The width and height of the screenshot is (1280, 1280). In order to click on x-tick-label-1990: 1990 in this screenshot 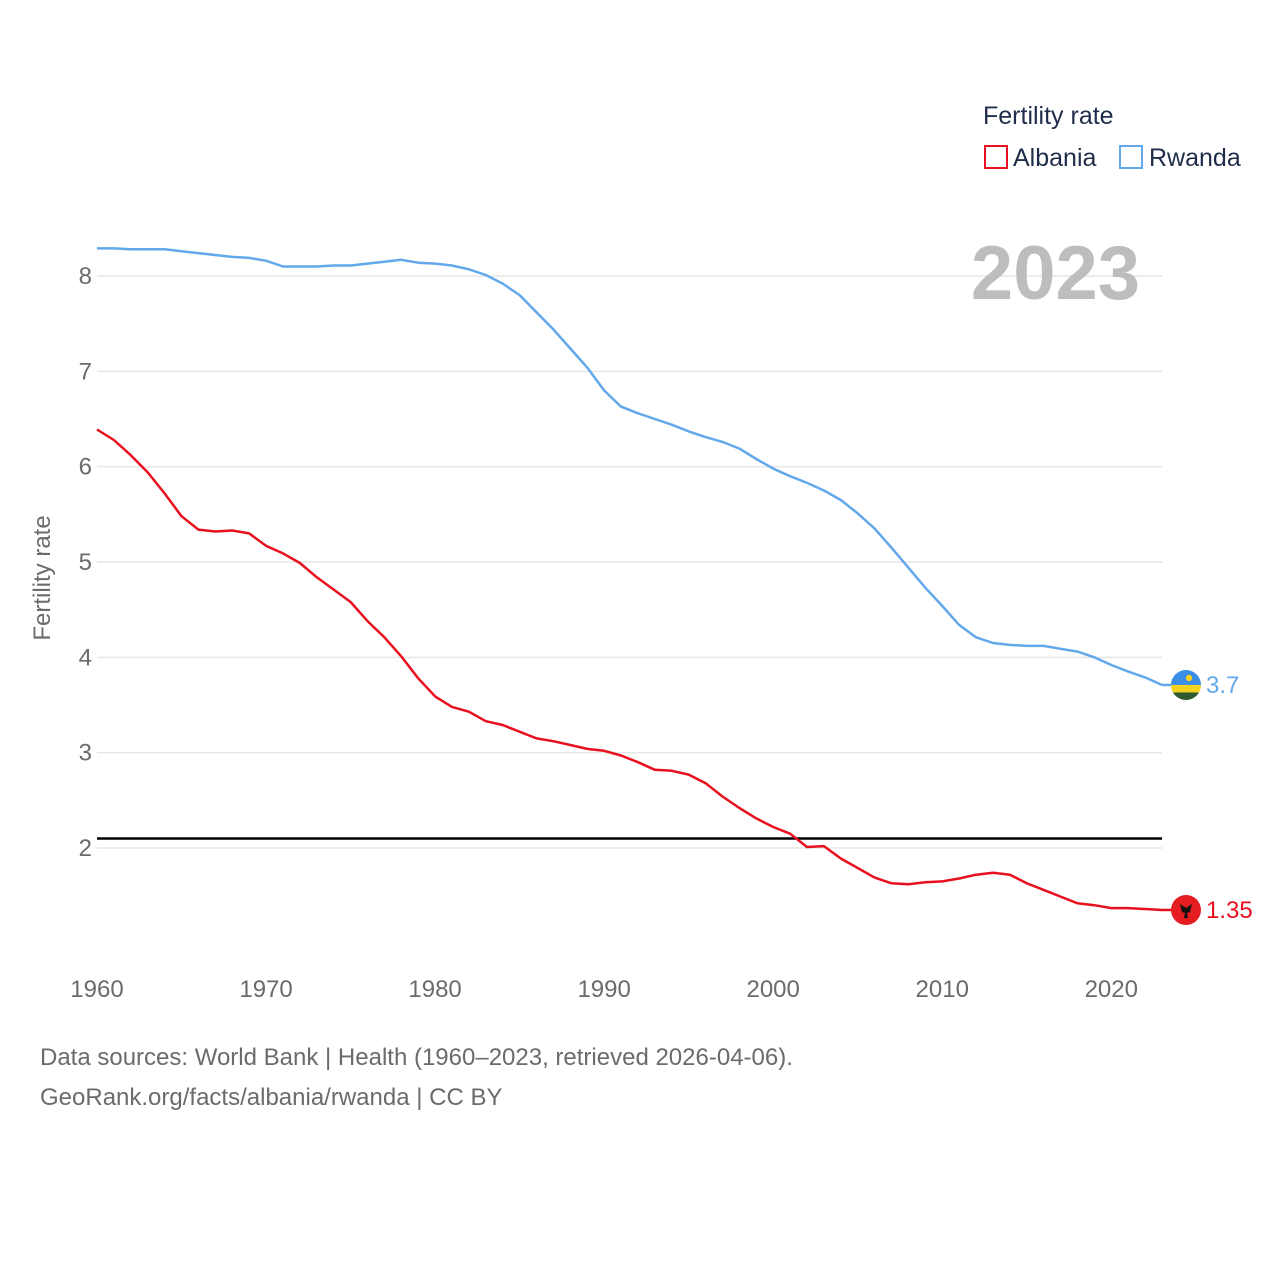, I will do `click(603, 989)`.